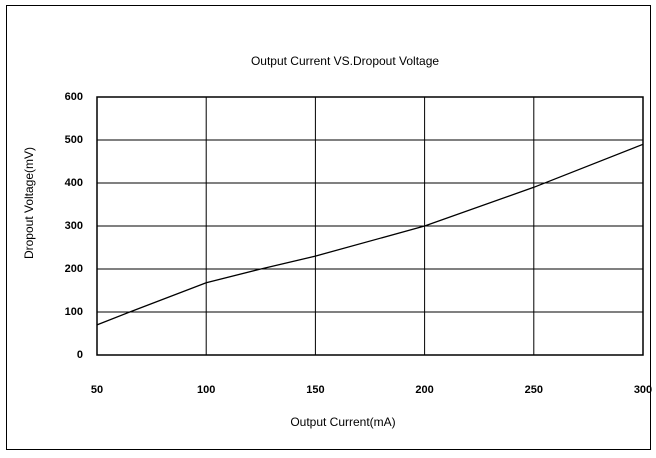  I want to click on y-tick-label: 0, so click(80, 355).